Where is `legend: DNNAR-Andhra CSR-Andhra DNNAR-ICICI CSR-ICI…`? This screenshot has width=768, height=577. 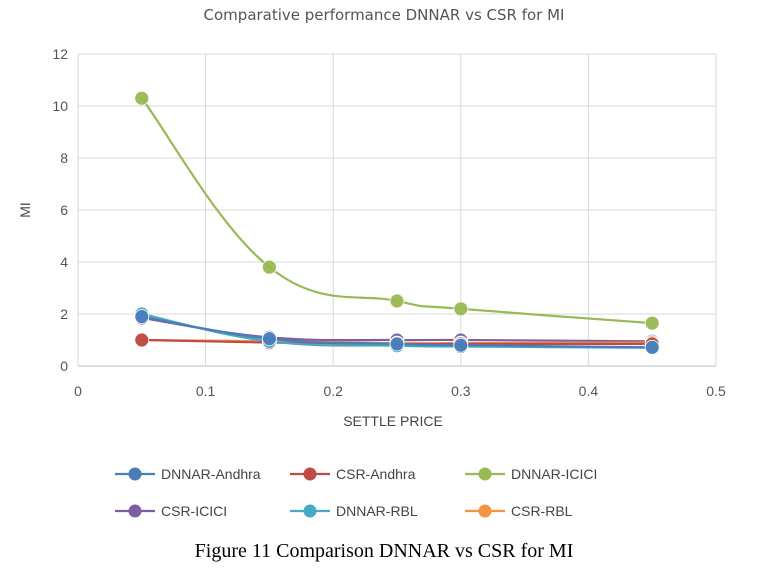 legend: DNNAR-Andhra CSR-Andhra DNNAR-ICICI CSR-ICI… is located at coordinates (356, 492).